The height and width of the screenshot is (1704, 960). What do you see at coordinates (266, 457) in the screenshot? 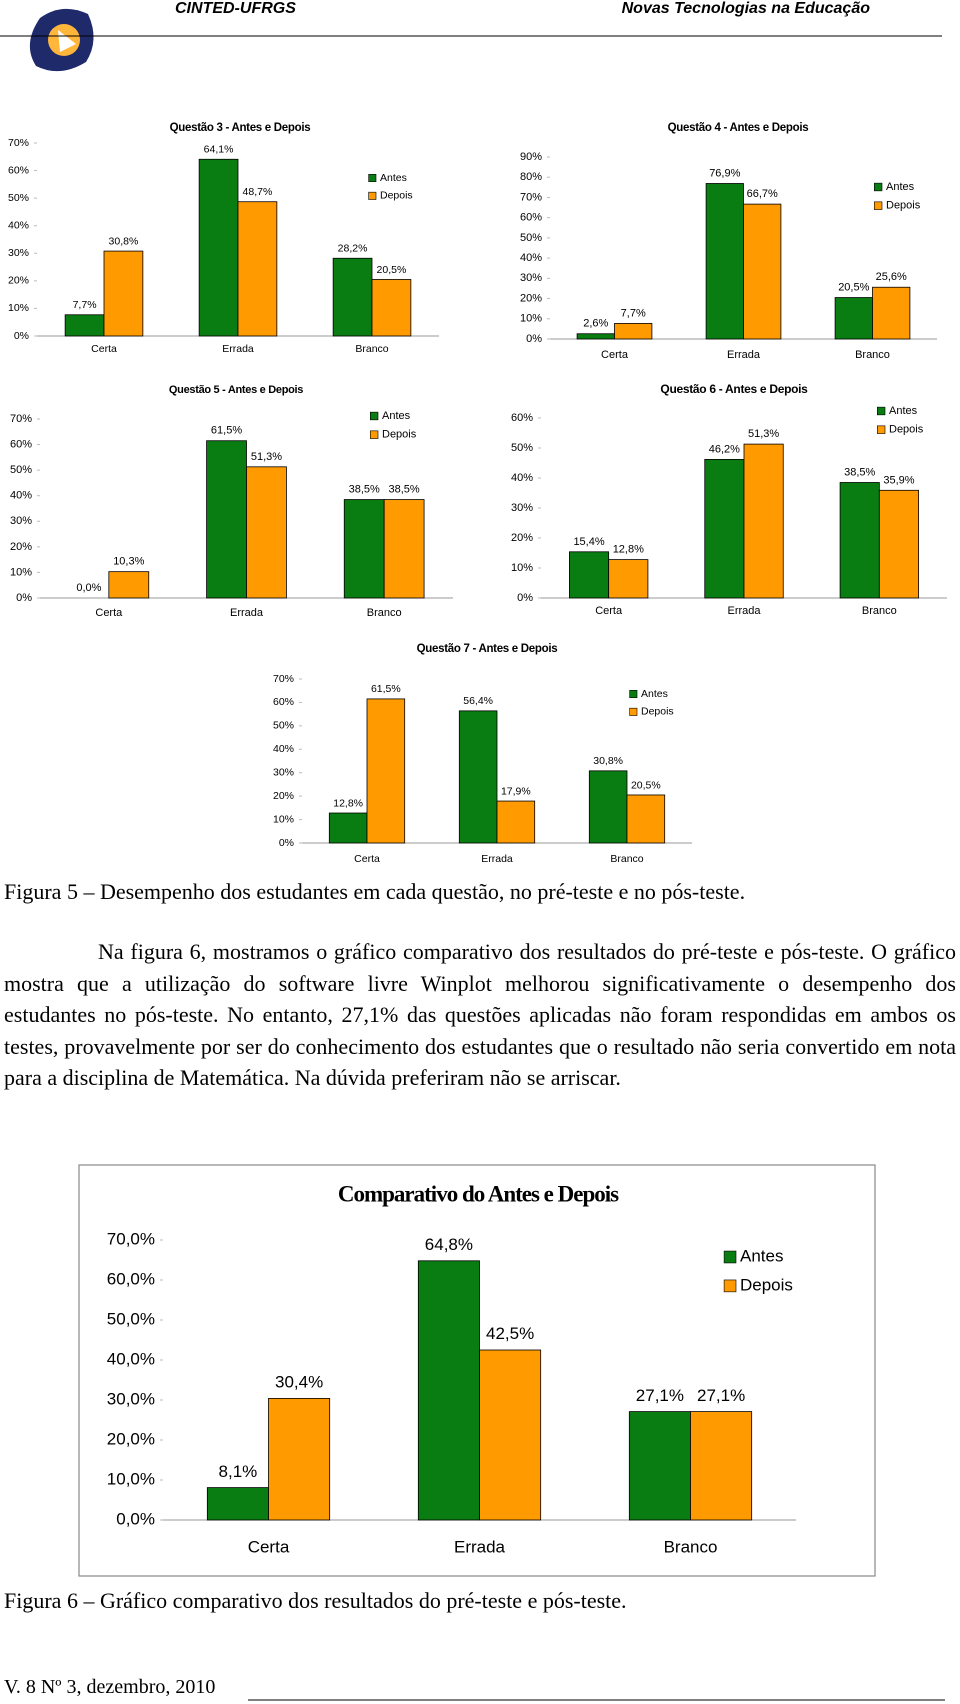
I see `value-label: 51,3%` at bounding box center [266, 457].